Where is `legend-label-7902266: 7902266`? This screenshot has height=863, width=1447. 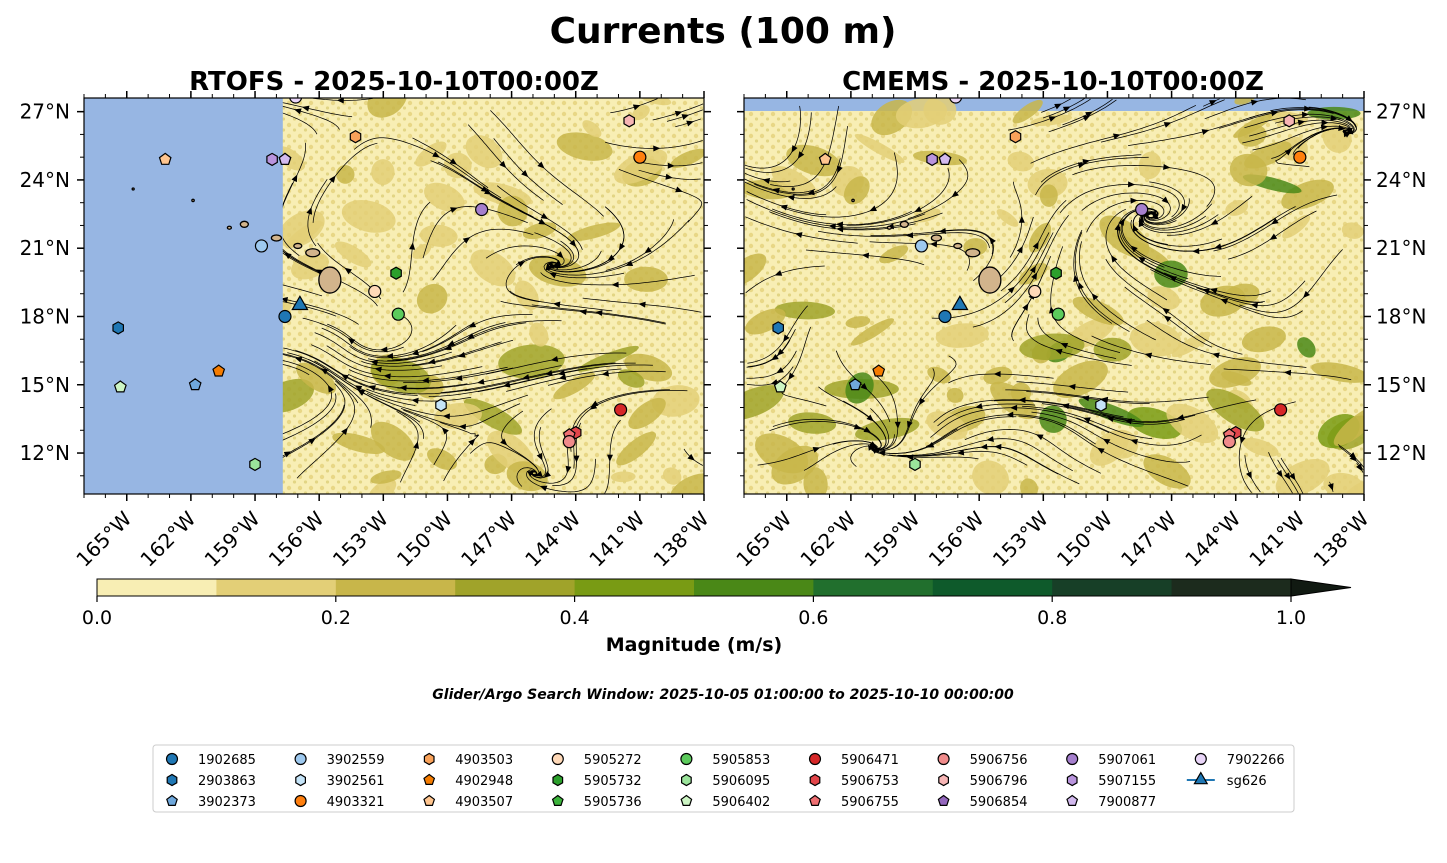
legend-label-7902266: 7902266 is located at coordinates (1256, 760).